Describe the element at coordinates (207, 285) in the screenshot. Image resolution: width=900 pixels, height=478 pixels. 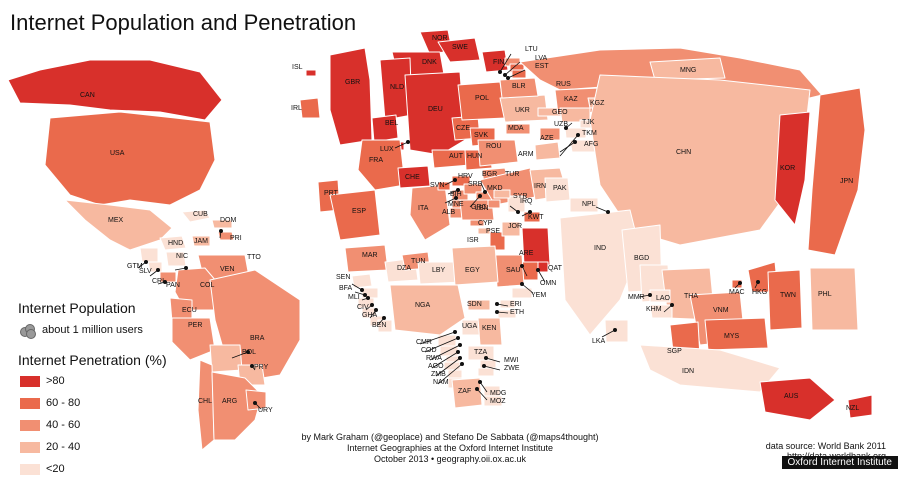
I see `country-label-col: COL` at that location.